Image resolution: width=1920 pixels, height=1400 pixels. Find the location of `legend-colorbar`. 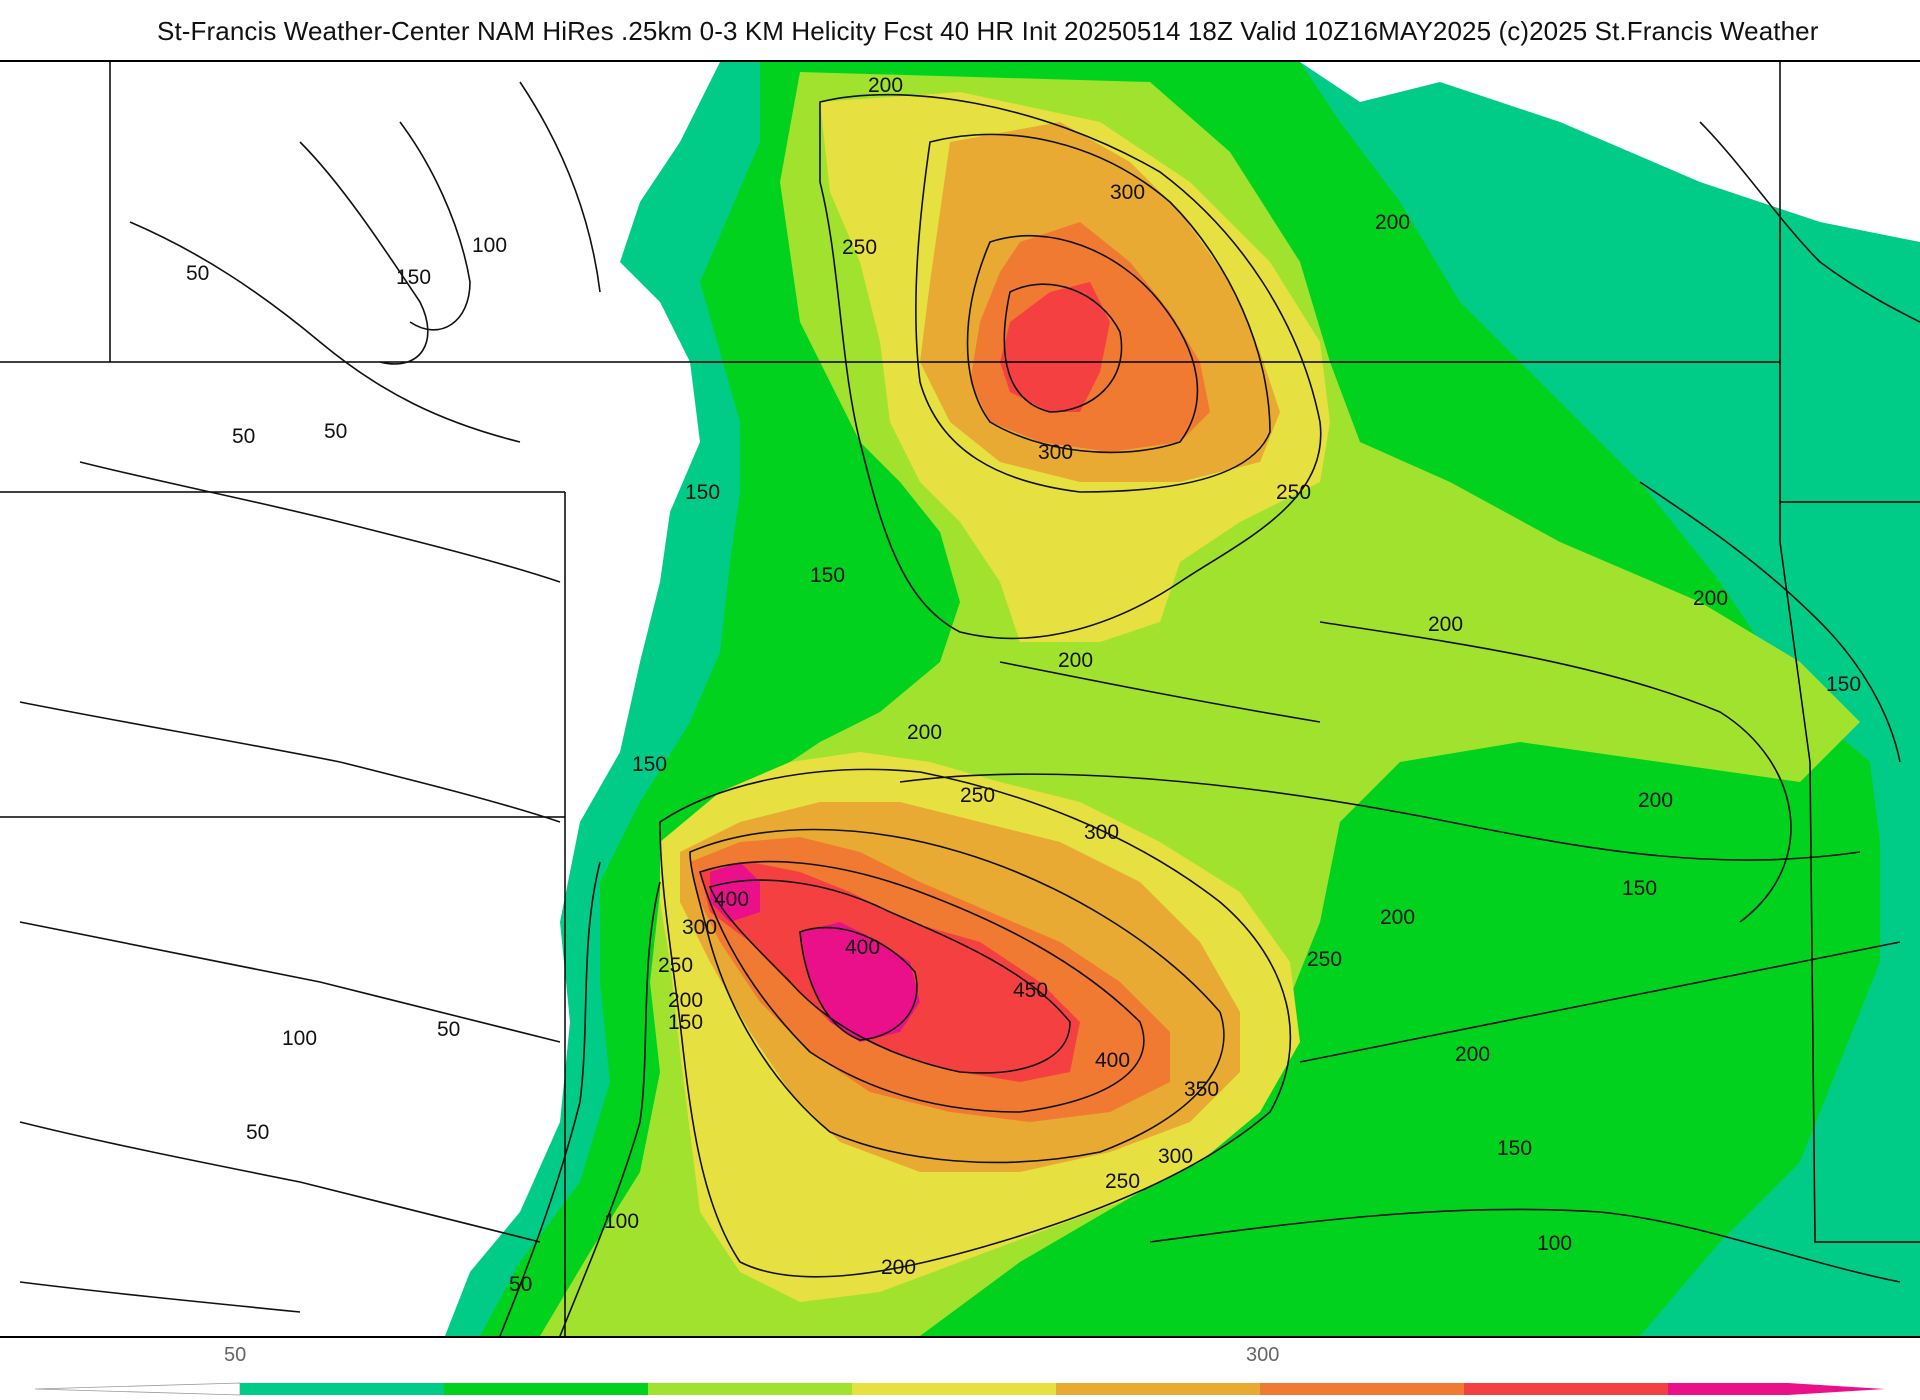

legend-colorbar is located at coordinates (959, 1389).